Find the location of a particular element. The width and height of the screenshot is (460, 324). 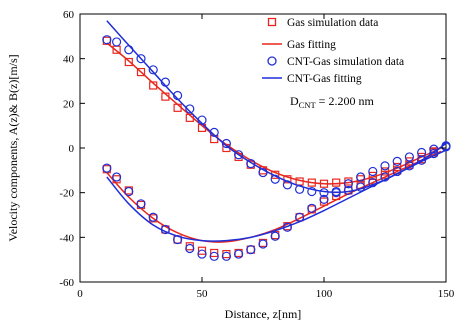

x-tick-label: 50 is located at coordinates (203, 294).